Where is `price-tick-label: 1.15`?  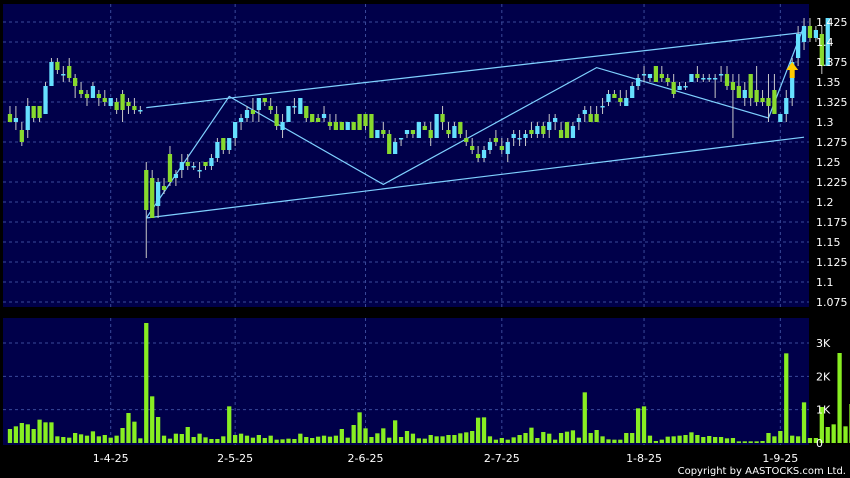
price-tick-label: 1.15 is located at coordinates (828, 242).